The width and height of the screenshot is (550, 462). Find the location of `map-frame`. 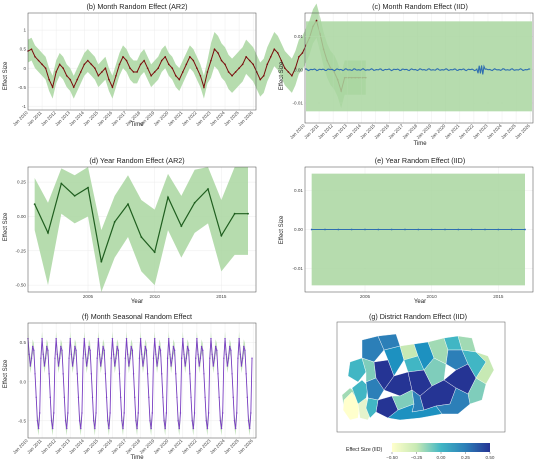

map-frame is located at coordinates (421, 377).